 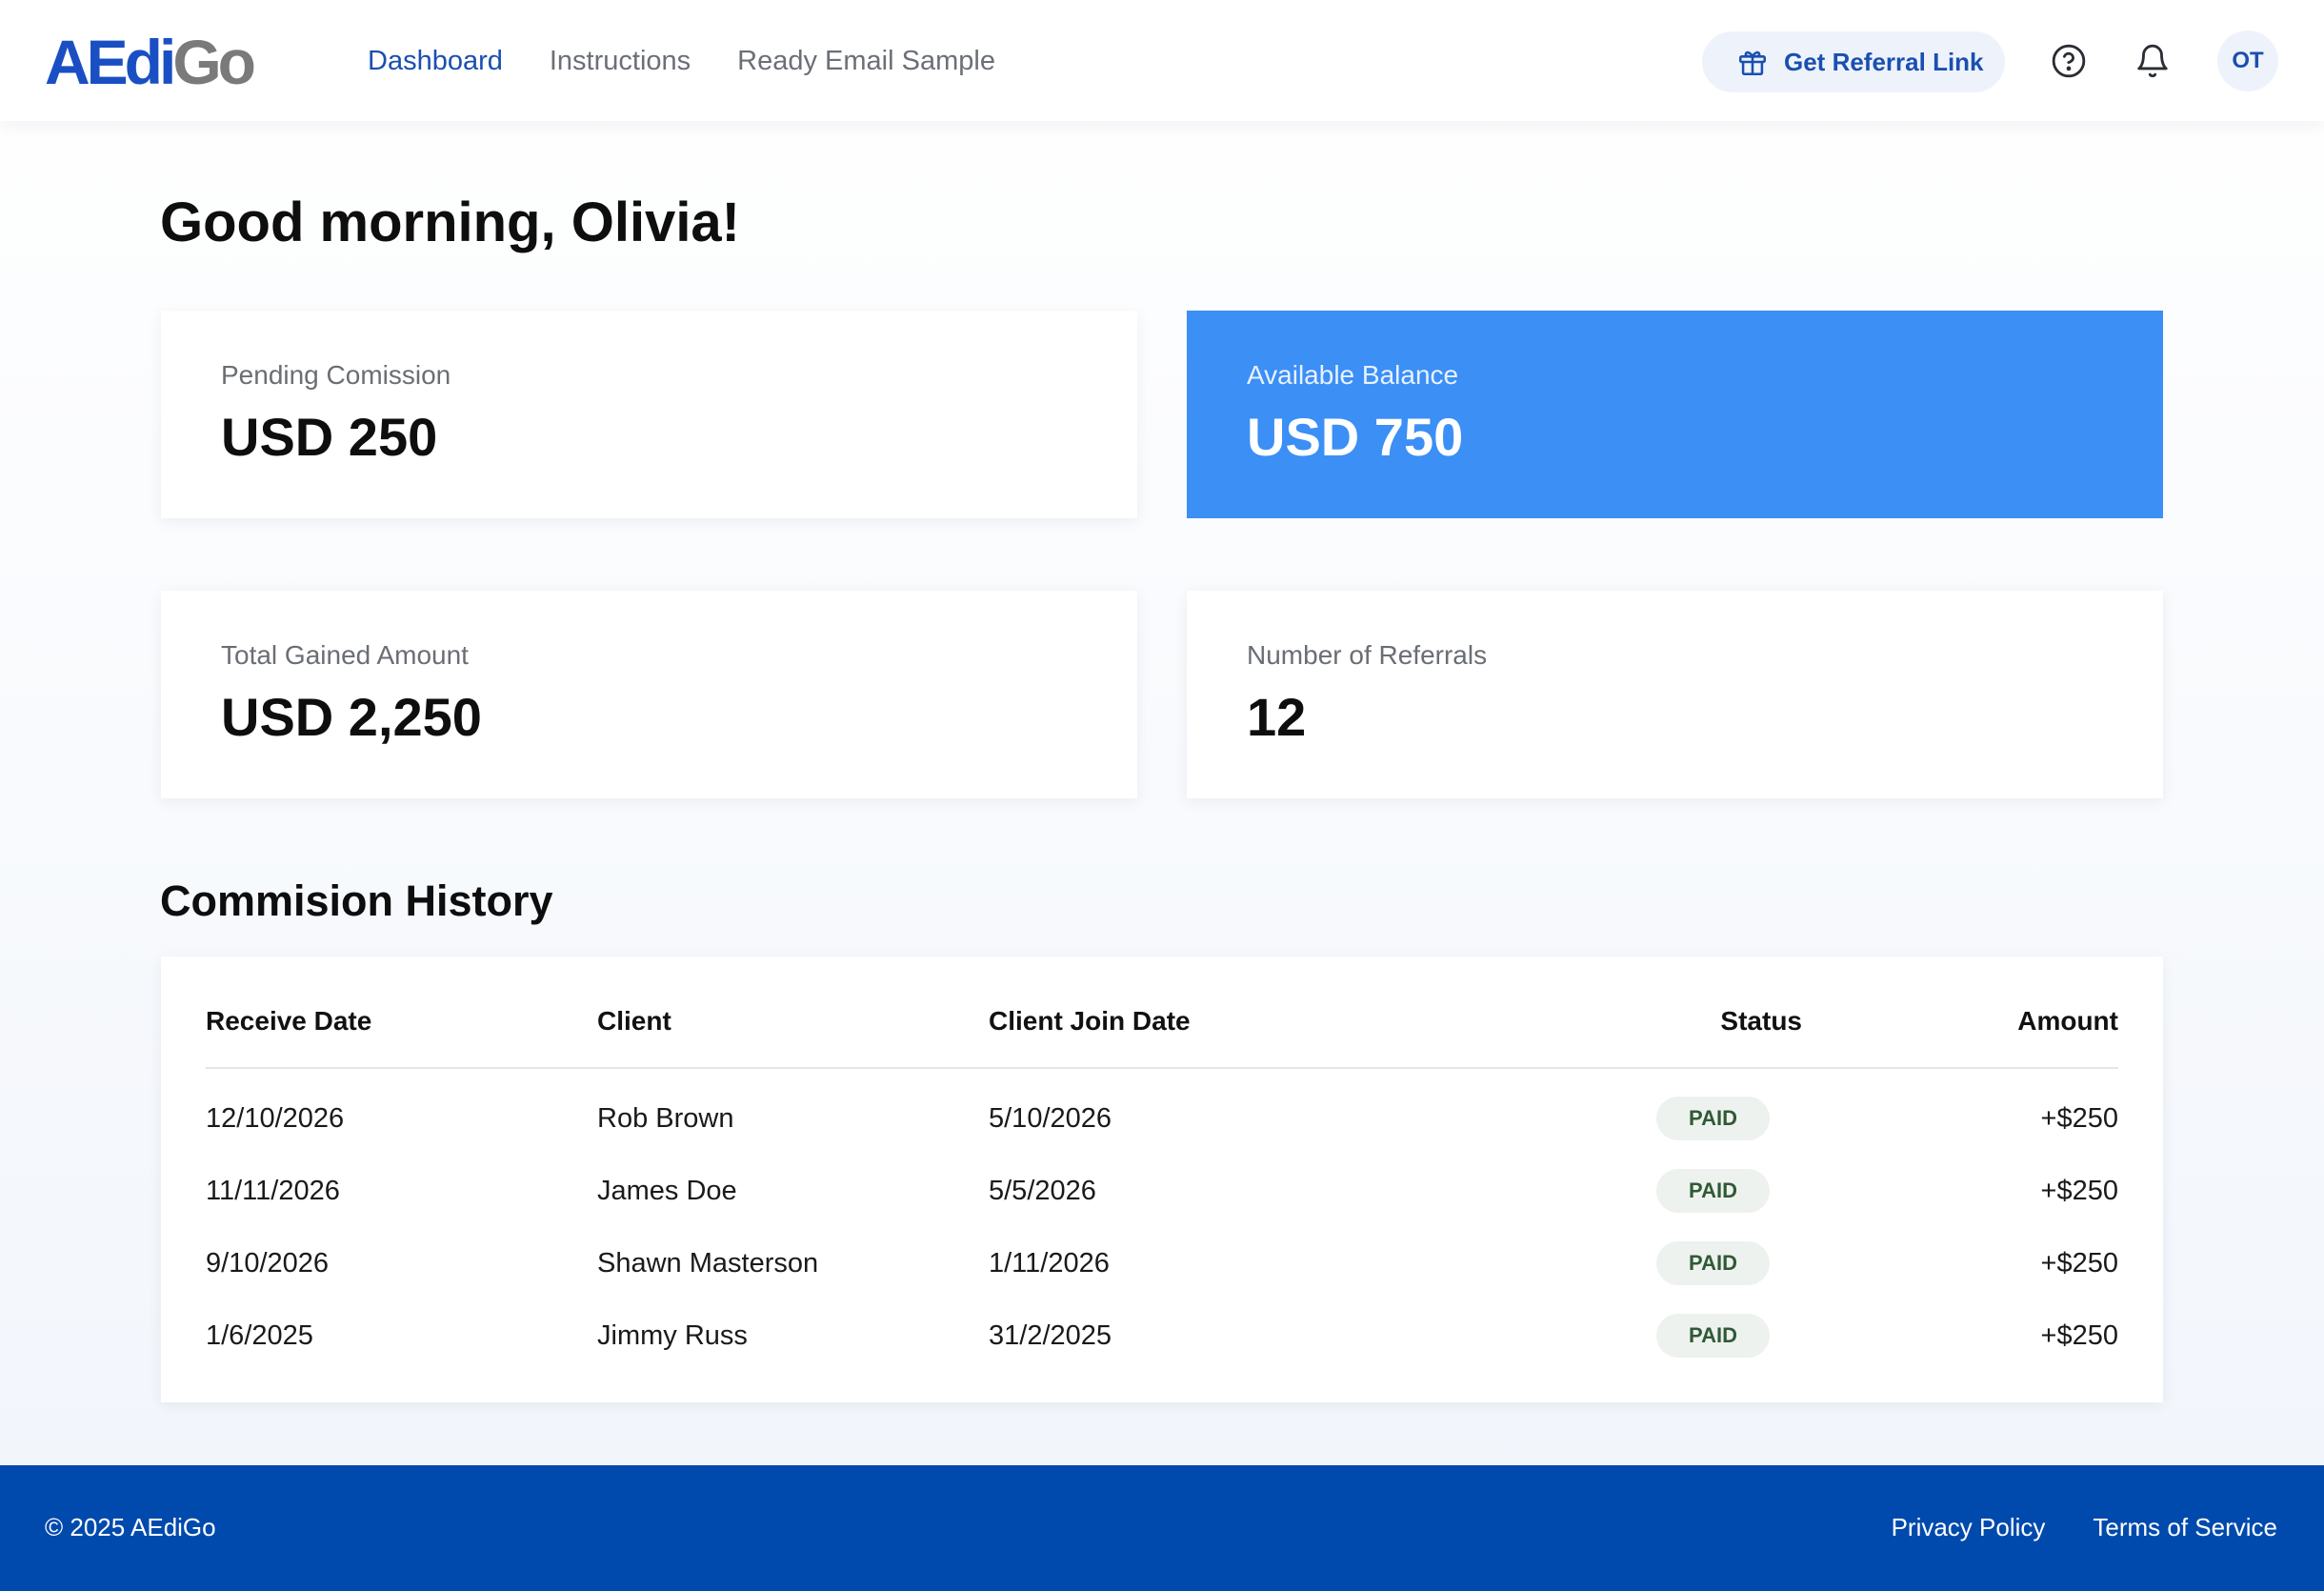 I want to click on nav-instructions: Instructions, so click(x=620, y=61).